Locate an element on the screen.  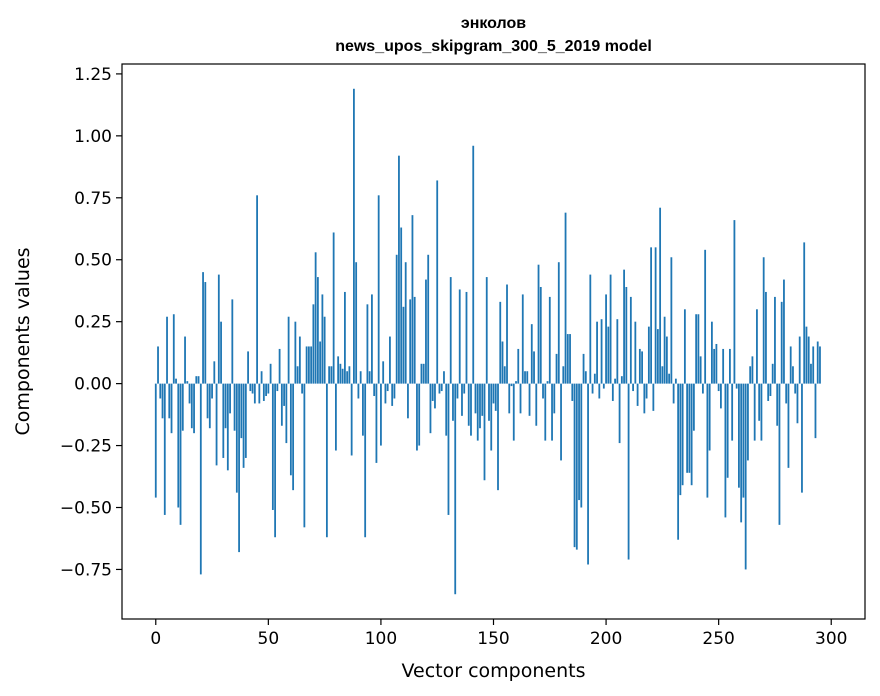
x-tick-label: 0 is located at coordinates (155, 639).